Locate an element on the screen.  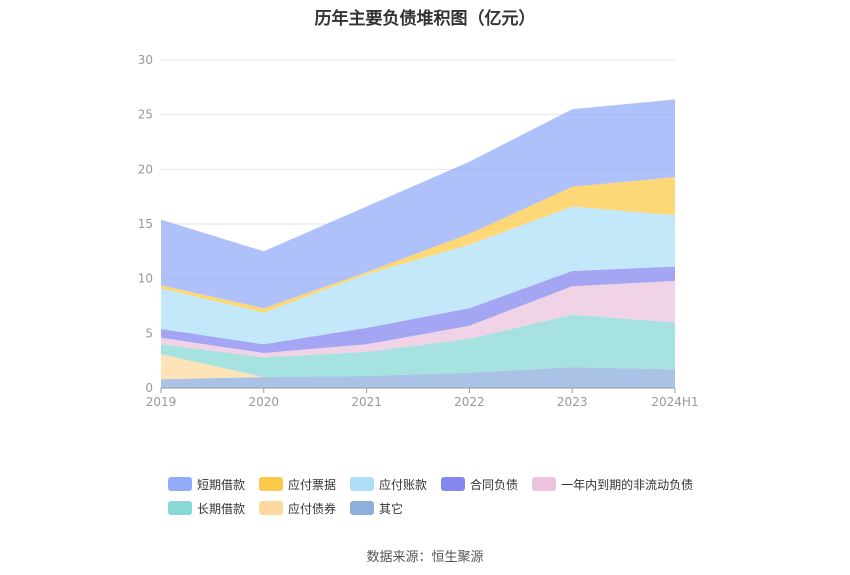
legend-label: 应付票据 is located at coordinates (312, 484).